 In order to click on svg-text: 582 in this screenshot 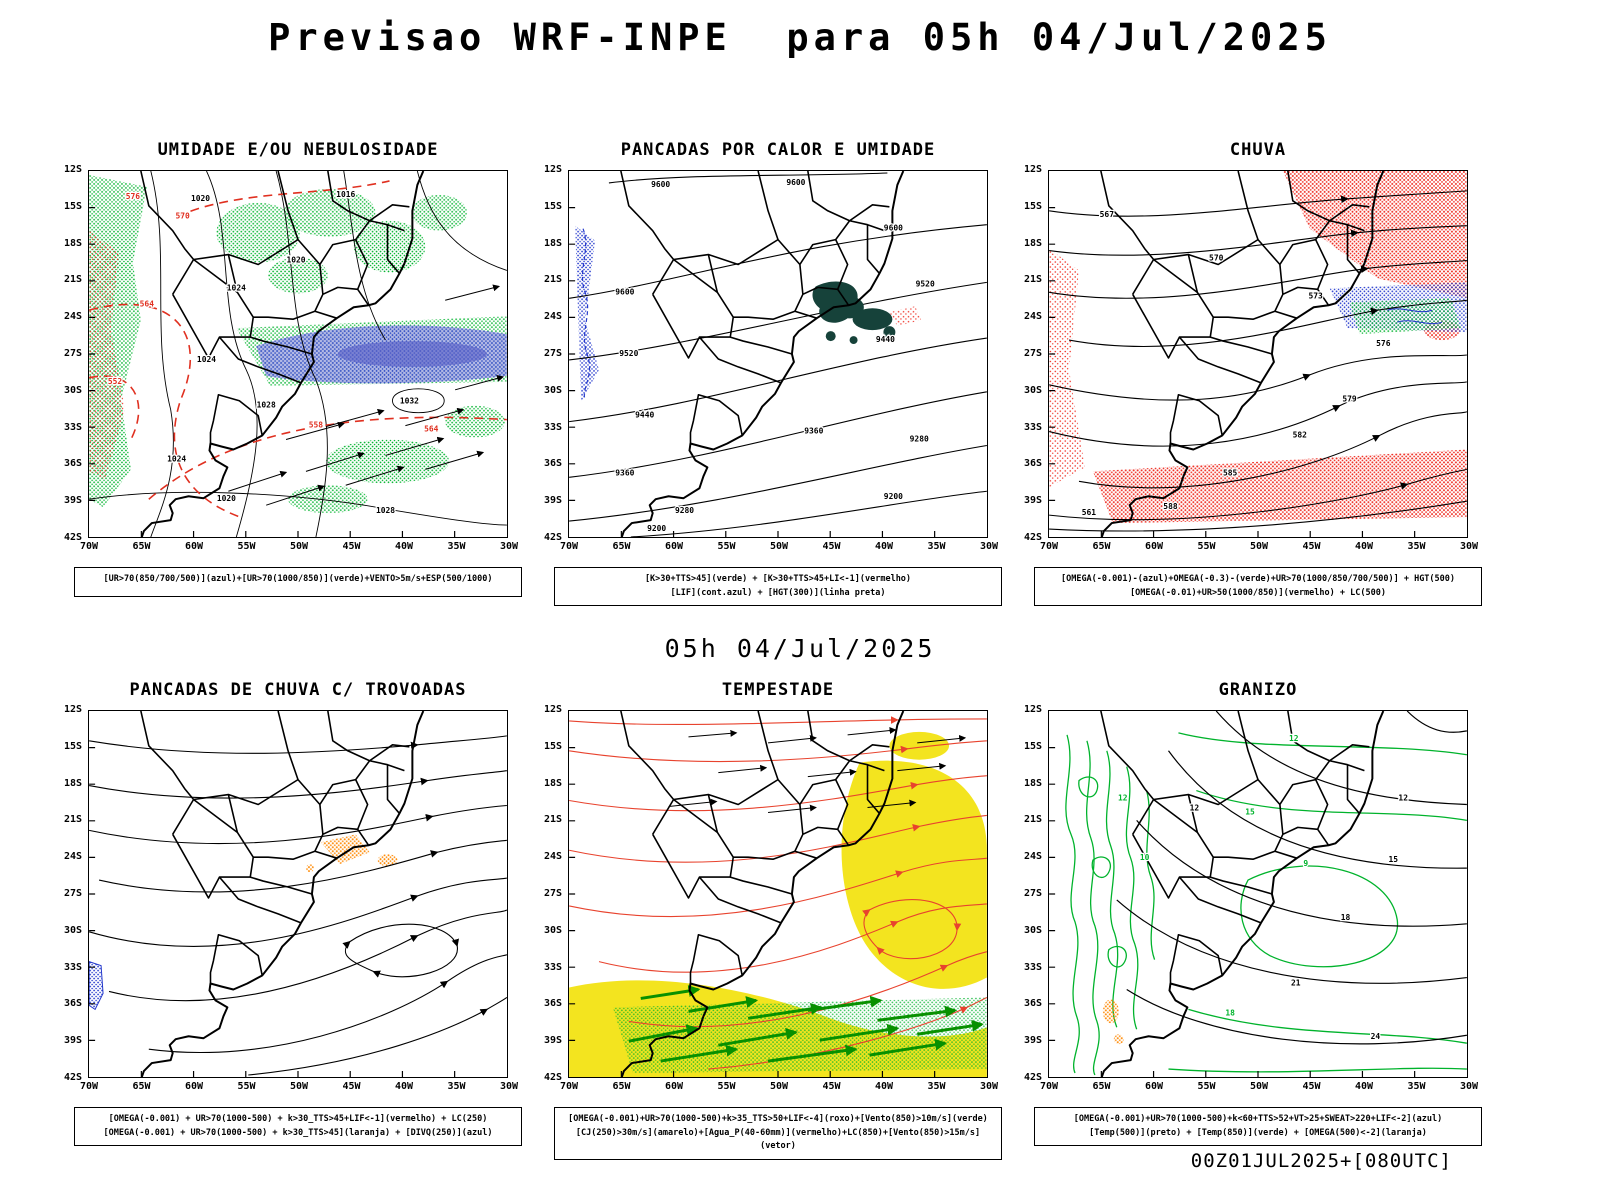, I will do `click(1300, 435)`.